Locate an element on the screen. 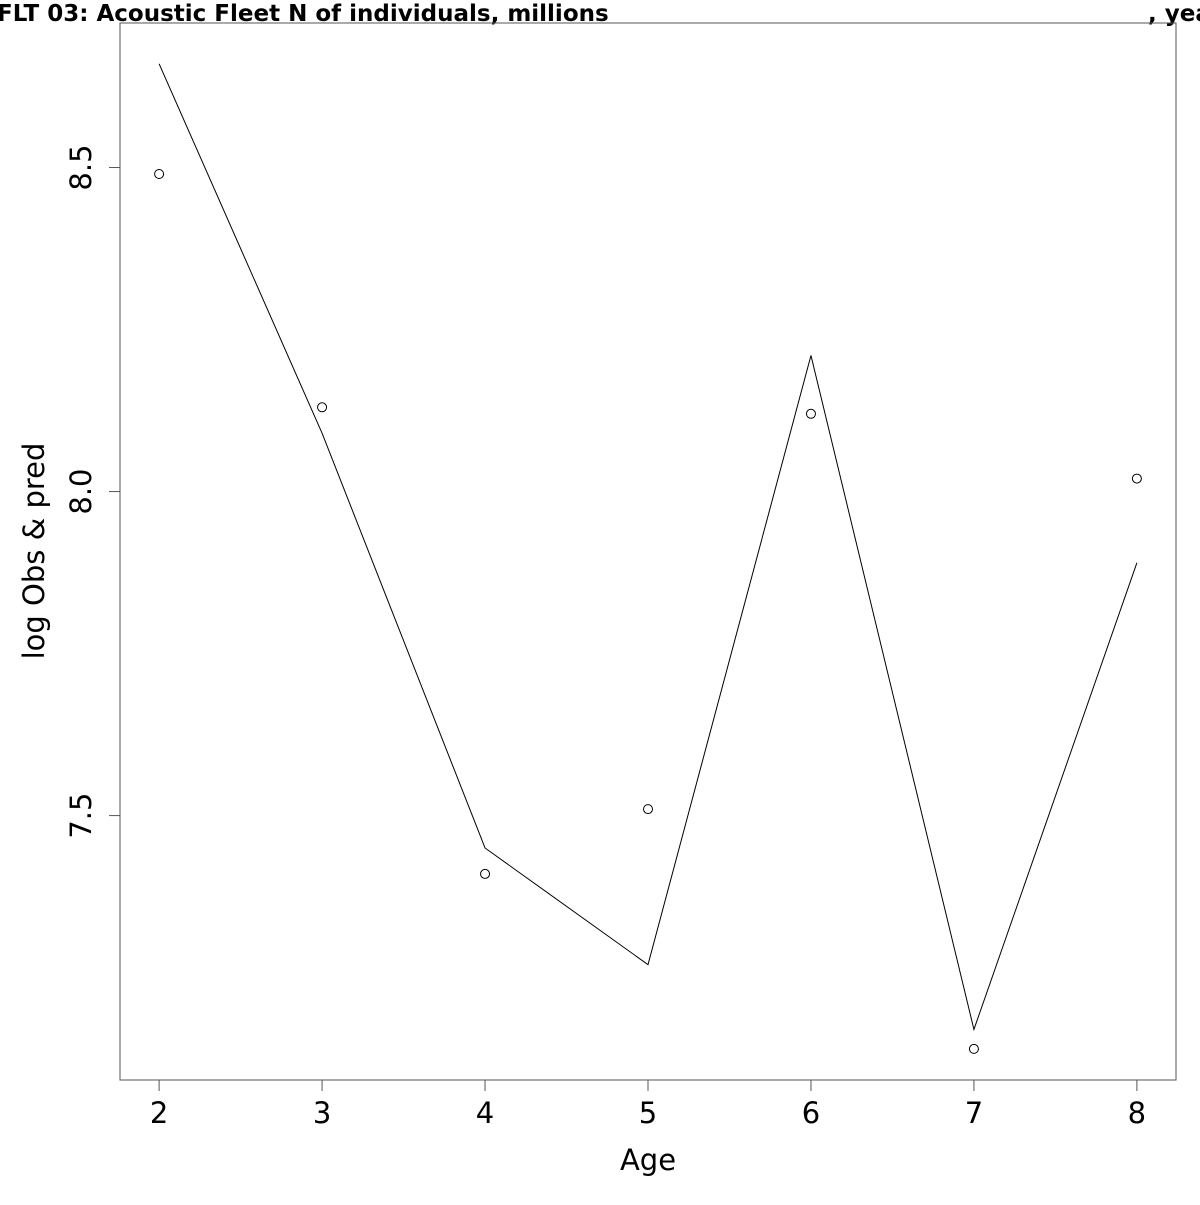  x-tick-label: 8 is located at coordinates (1137, 1113).